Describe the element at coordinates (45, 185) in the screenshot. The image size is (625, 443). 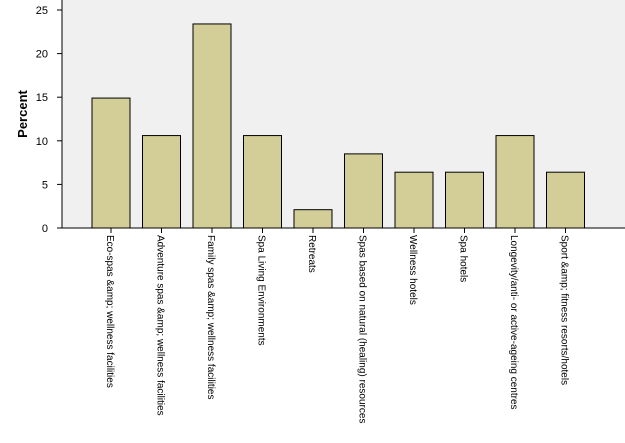
I see `y-tick-label: 5` at that location.